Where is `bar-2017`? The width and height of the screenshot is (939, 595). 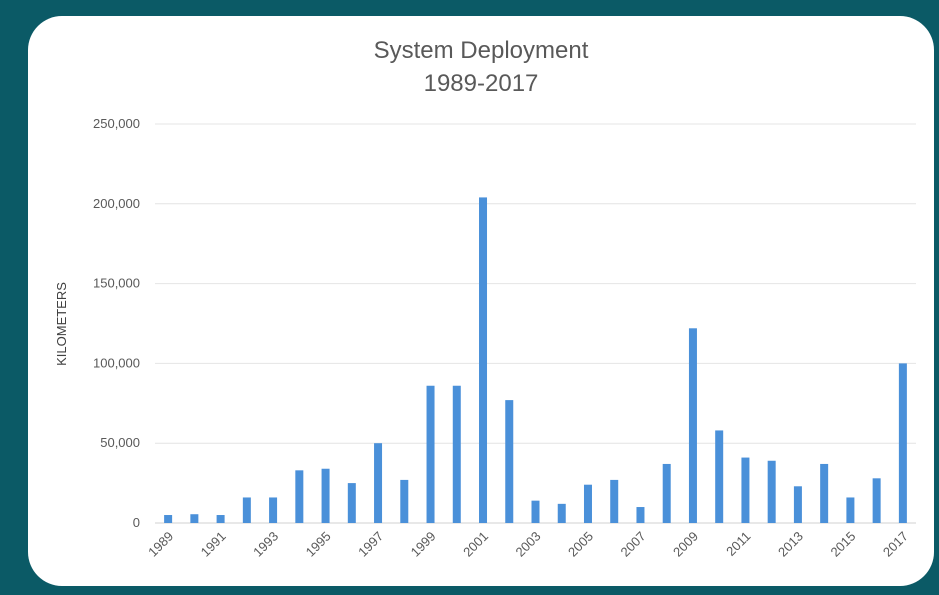
bar-2017 is located at coordinates (902, 443).